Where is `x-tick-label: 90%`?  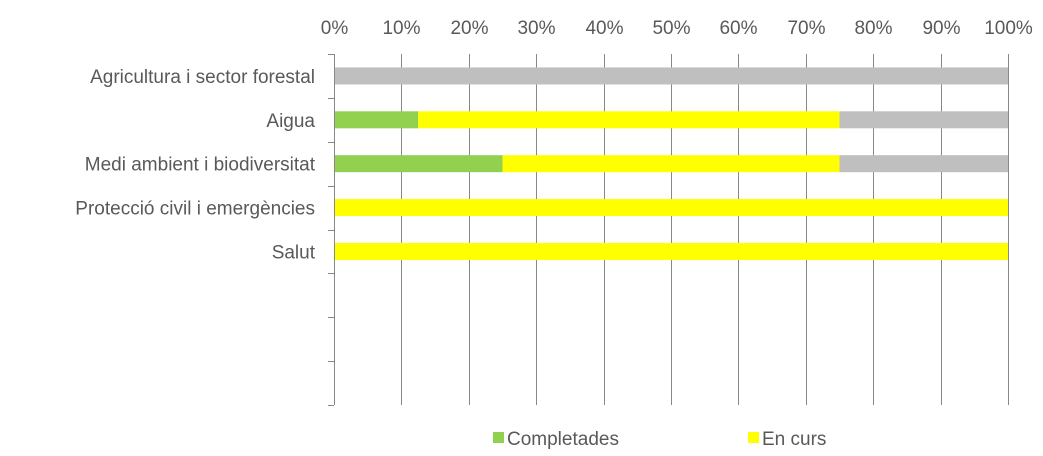 x-tick-label: 90% is located at coordinates (941, 28).